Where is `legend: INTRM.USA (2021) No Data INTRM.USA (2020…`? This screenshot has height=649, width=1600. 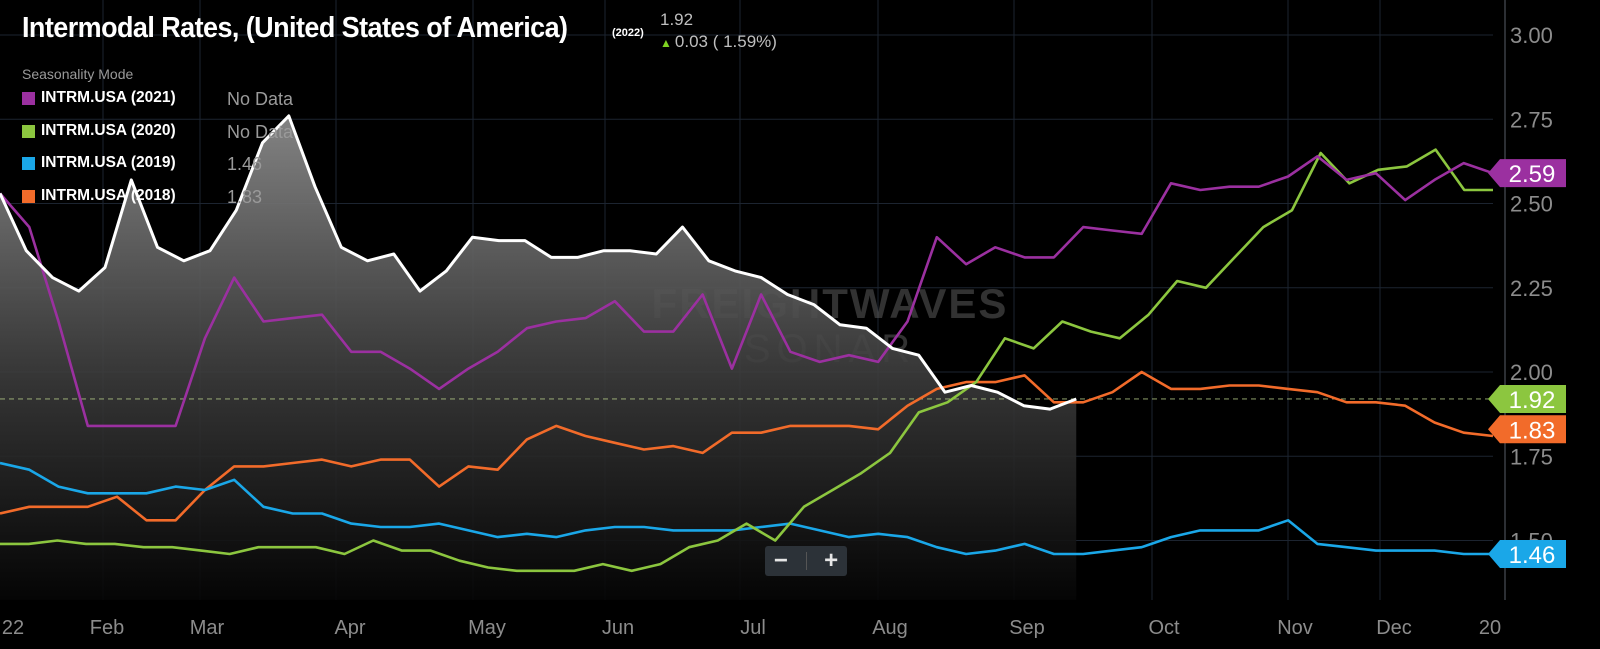 legend: INTRM.USA (2021) No Data INTRM.USA (2020… is located at coordinates (157, 154).